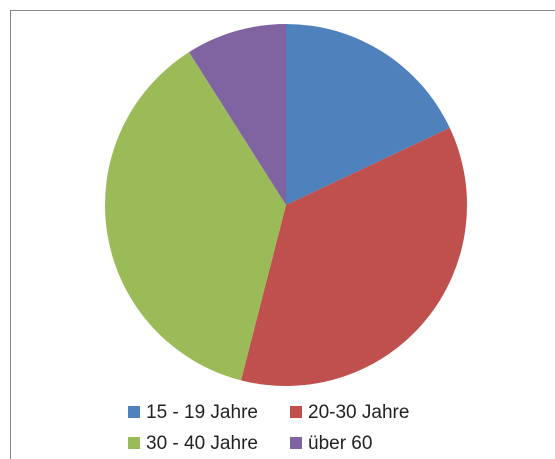 The image size is (555, 459). I want to click on legend-label: über 60, so click(340, 443).